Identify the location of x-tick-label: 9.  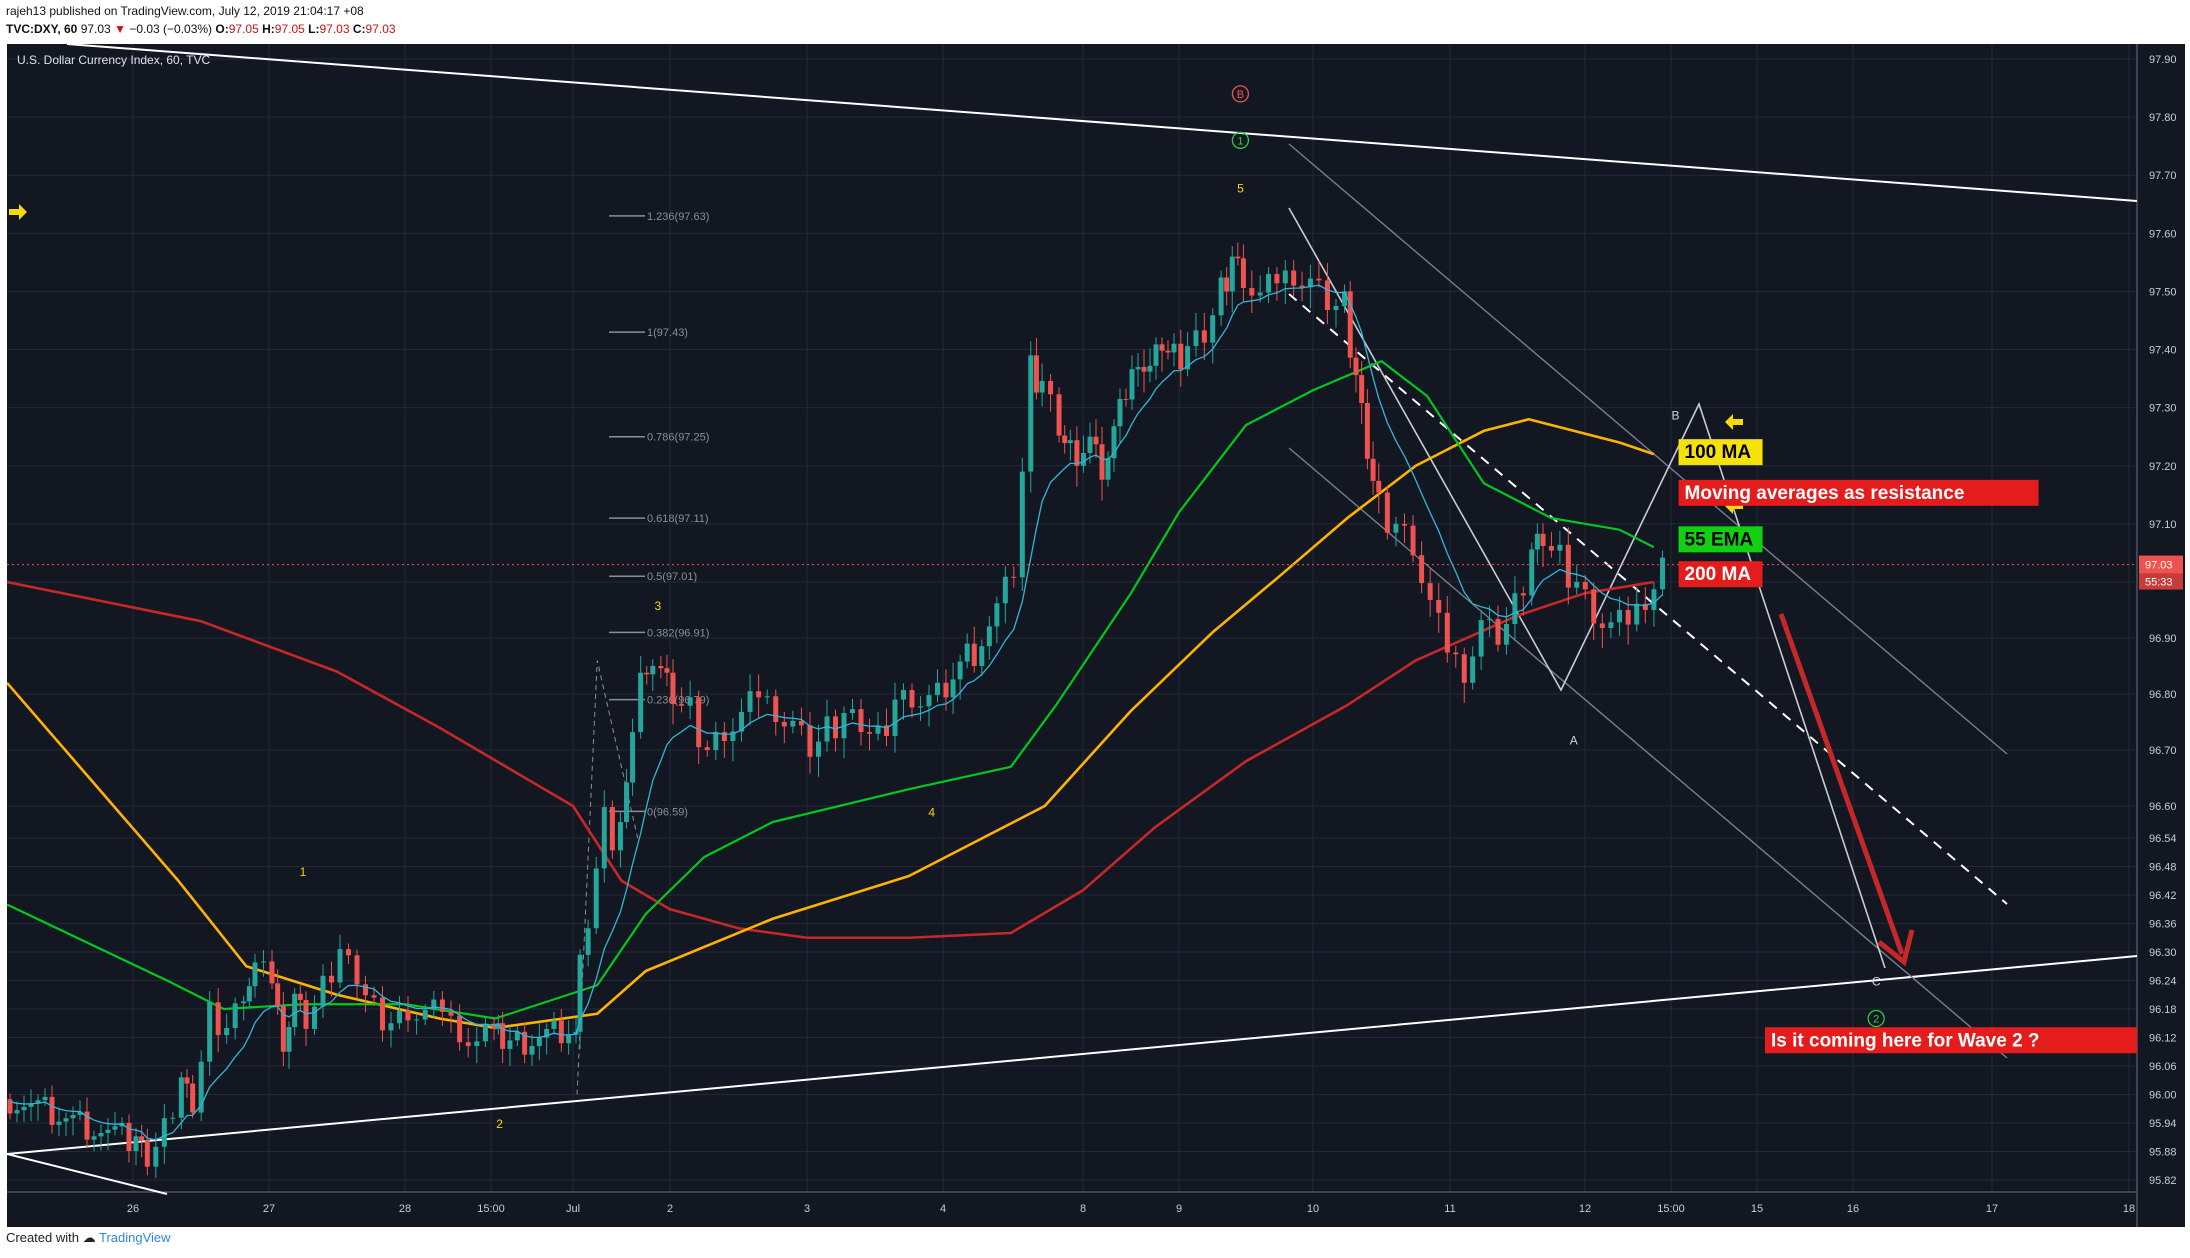
(1179, 1209).